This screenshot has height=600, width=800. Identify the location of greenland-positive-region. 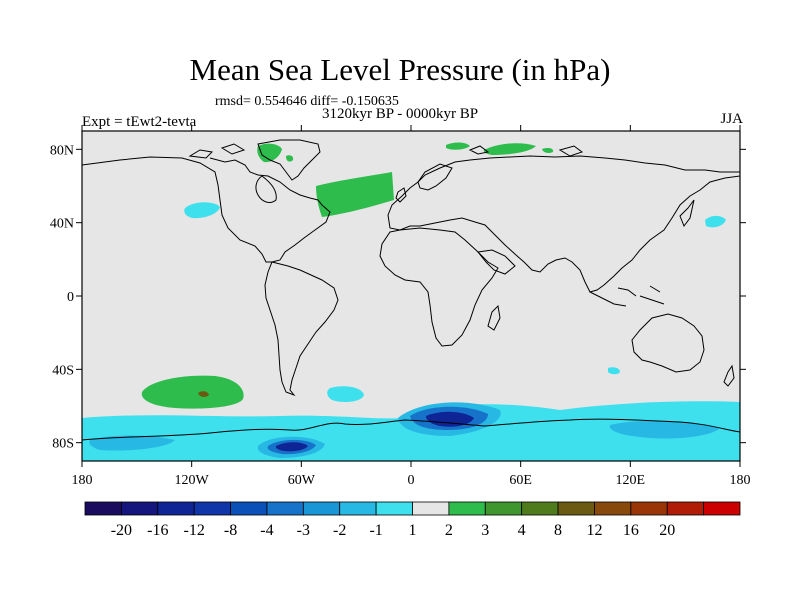
(269, 153).